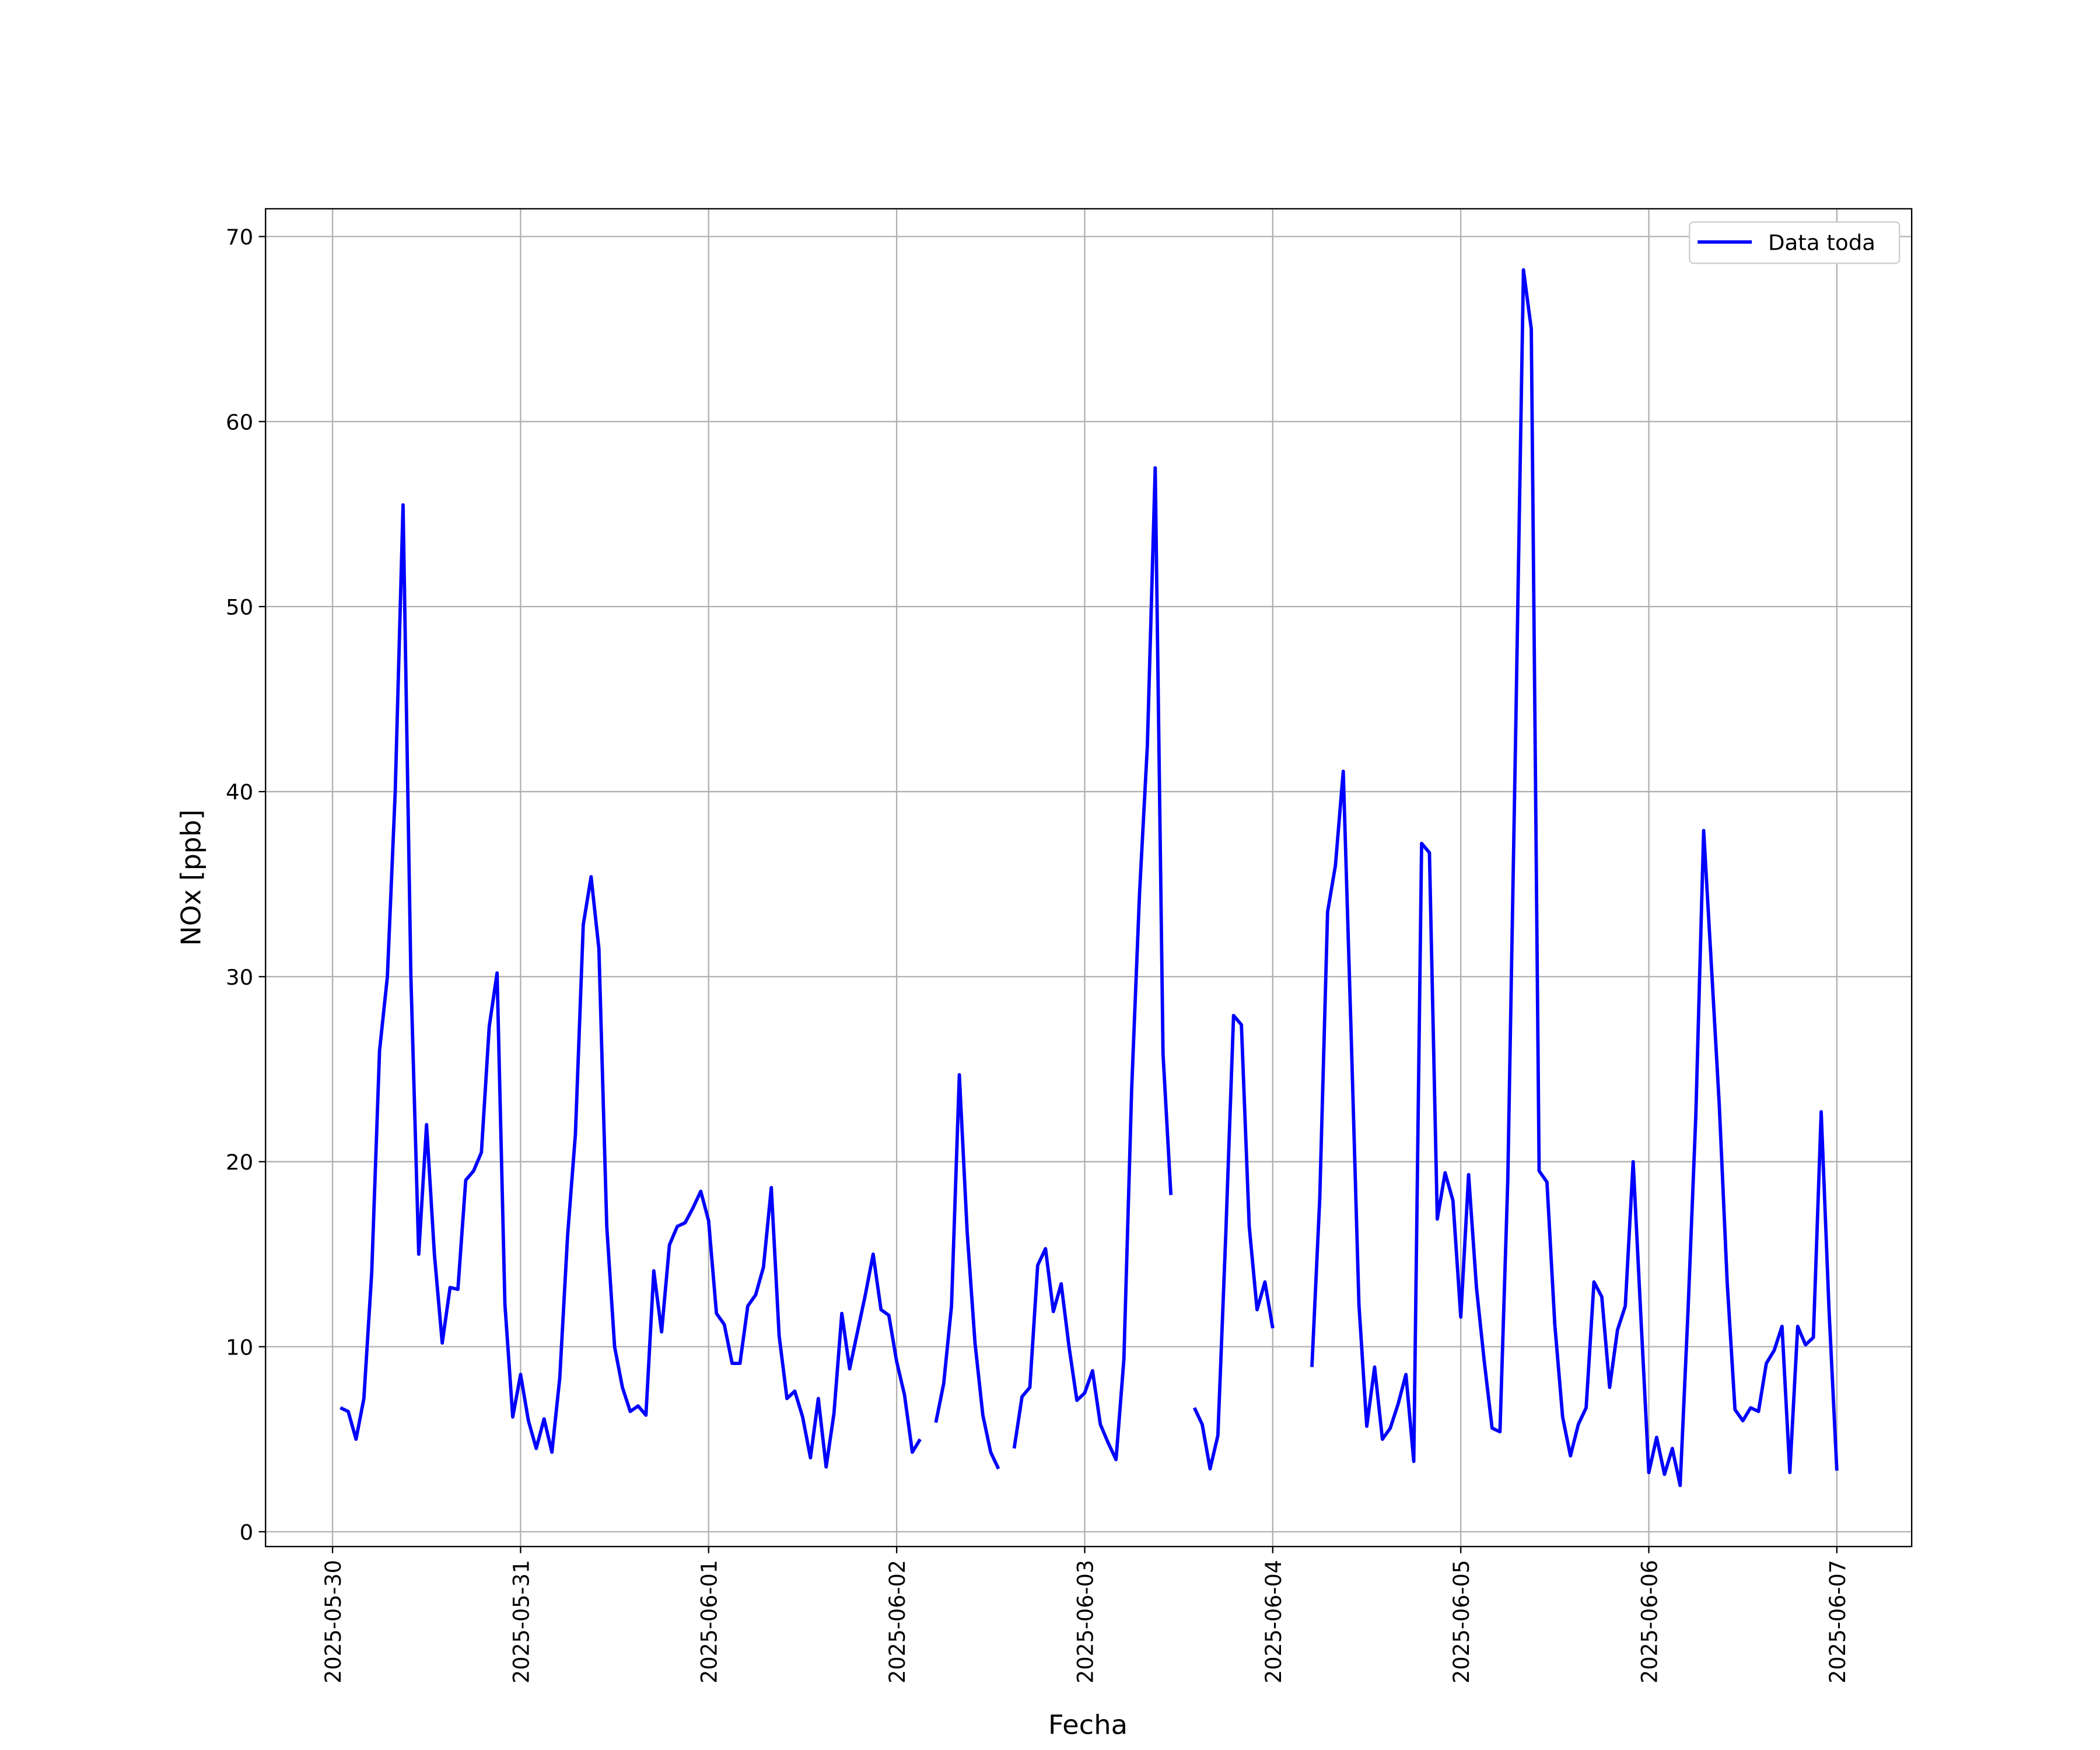 Image resolution: width=2100 pixels, height=1750 pixels. What do you see at coordinates (333, 1622) in the screenshot?
I see `x-tick-label: 2025-05-30` at bounding box center [333, 1622].